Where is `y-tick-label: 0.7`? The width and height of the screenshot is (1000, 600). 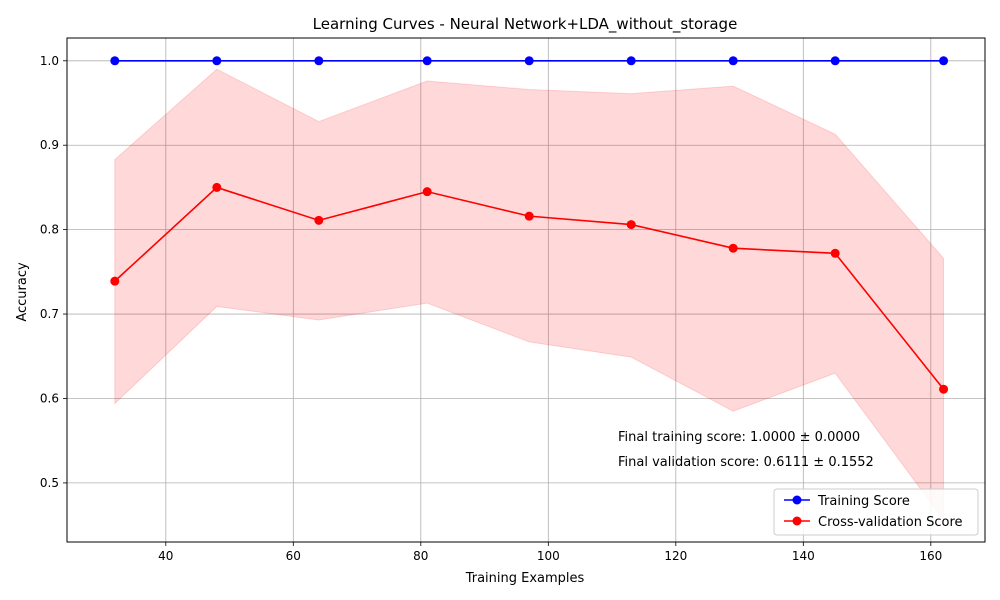
y-tick-label: 0.7 is located at coordinates (49, 314).